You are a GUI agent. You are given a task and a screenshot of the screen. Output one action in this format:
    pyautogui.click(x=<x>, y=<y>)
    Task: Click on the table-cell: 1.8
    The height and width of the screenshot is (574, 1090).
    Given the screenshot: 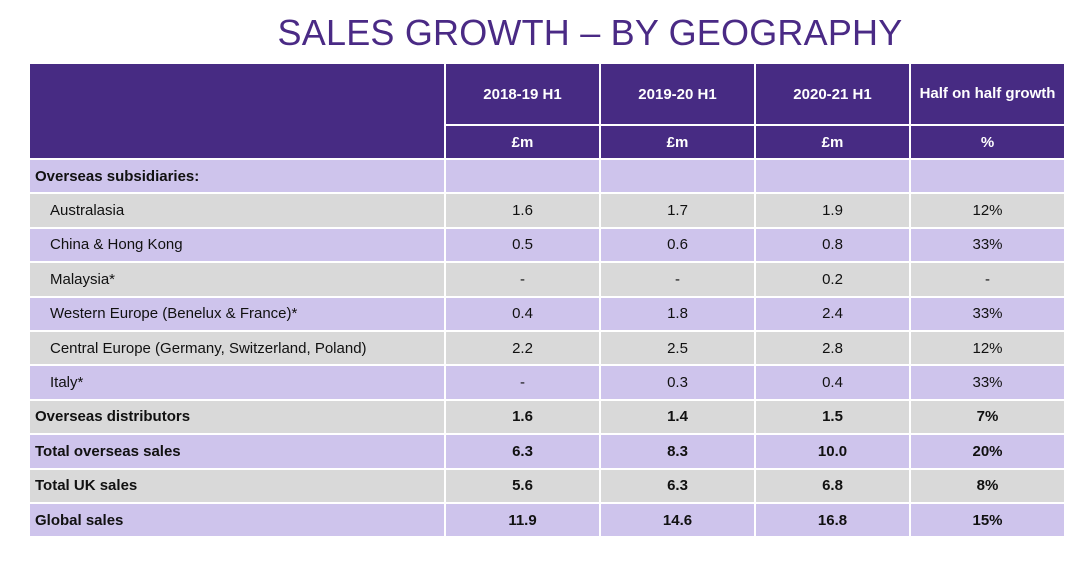 What is the action you would take?
    pyautogui.click(x=677, y=313)
    